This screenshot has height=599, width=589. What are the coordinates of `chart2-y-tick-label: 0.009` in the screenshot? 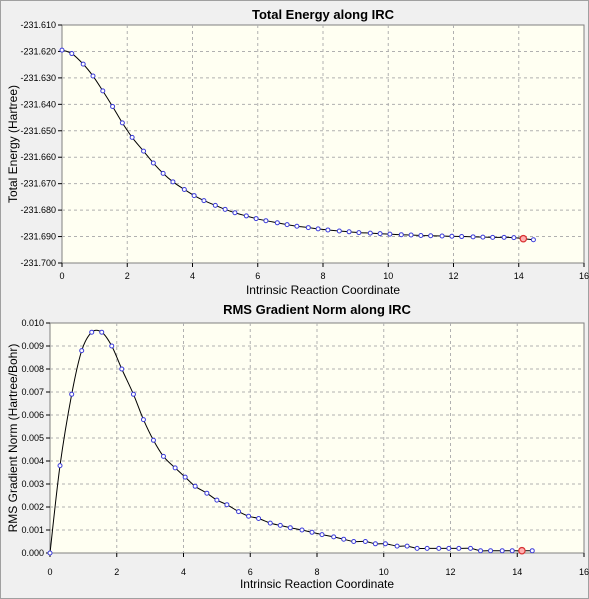 It's located at (32, 346).